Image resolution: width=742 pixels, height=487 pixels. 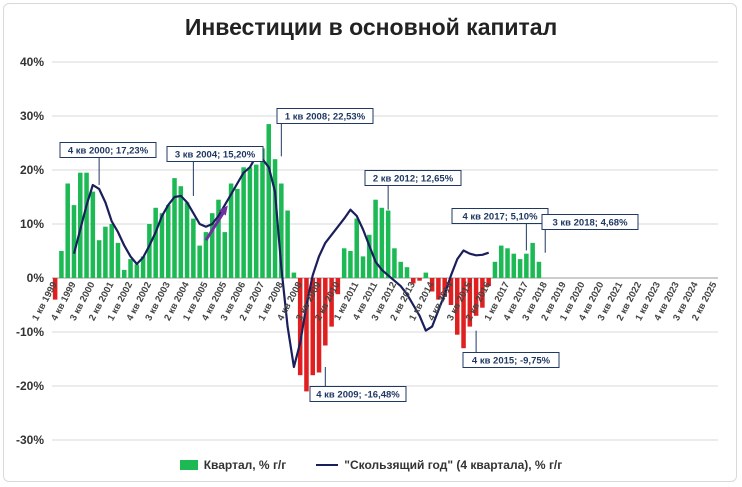 I want to click on annotation-label: 4 кв 2015; -9,75%, so click(x=511, y=361).